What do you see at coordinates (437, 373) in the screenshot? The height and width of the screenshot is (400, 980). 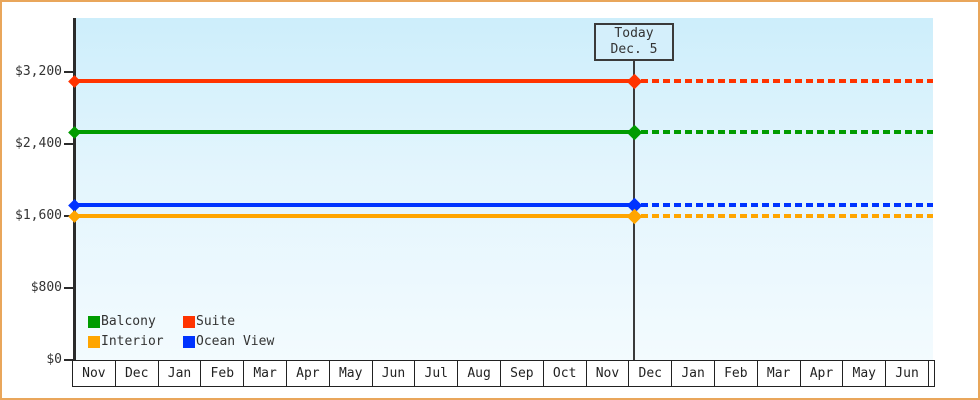 I see `month-cell: Jul` at bounding box center [437, 373].